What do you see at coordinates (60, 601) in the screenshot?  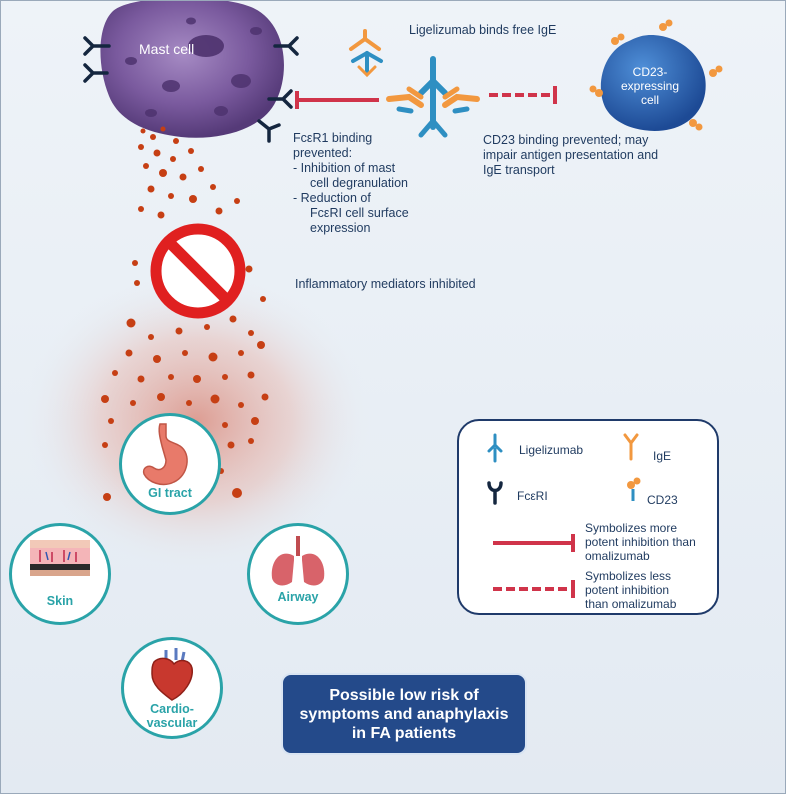 I see `skin-label: Skin` at bounding box center [60, 601].